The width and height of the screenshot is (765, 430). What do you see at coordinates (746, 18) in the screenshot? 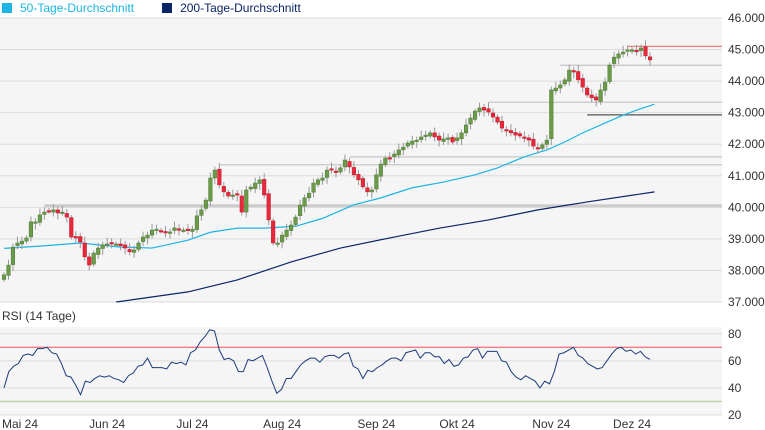
I see `price-tick-label: 46.000` at bounding box center [746, 18].